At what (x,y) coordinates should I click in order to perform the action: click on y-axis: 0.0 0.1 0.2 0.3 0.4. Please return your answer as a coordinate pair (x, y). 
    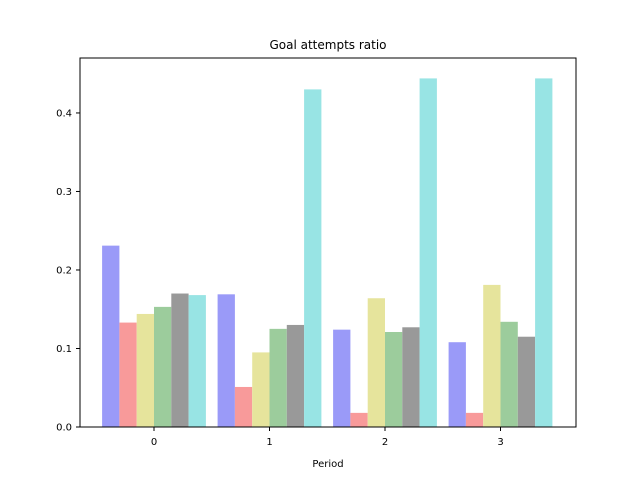
    Looking at the image, I should click on (68, 271).